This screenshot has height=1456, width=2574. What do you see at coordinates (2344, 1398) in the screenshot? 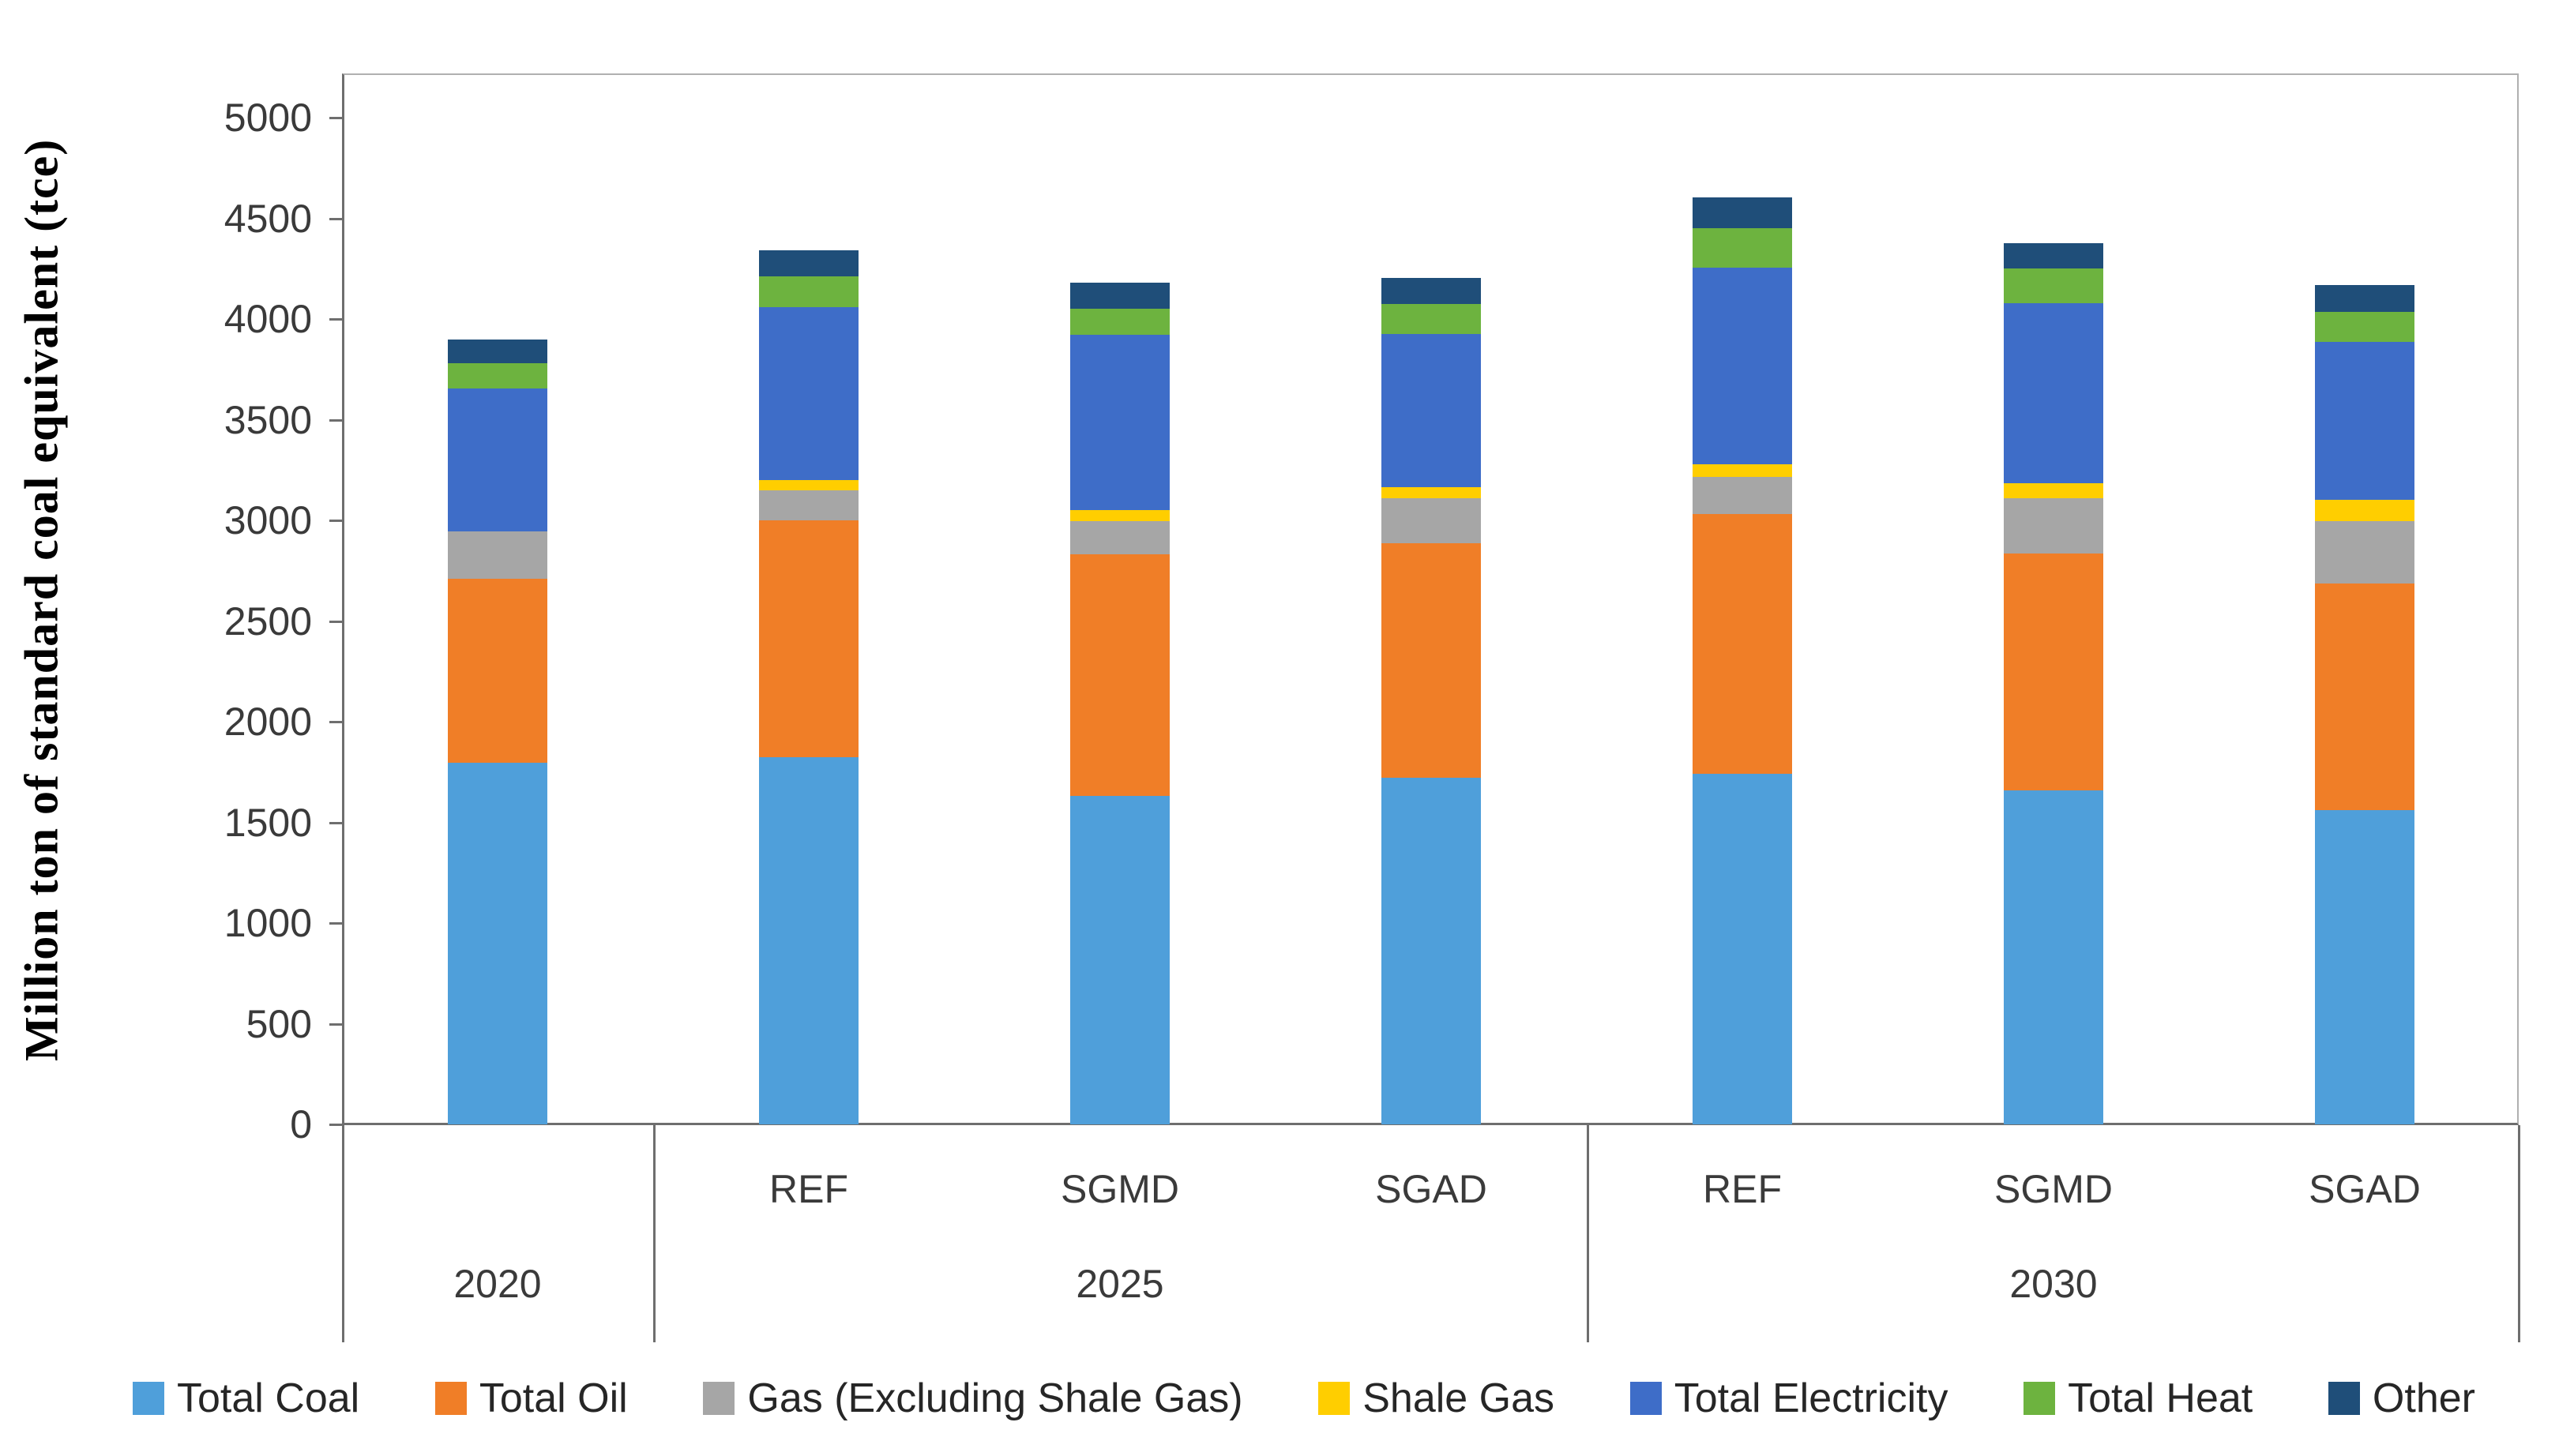
I see `legend-swatch-other` at bounding box center [2344, 1398].